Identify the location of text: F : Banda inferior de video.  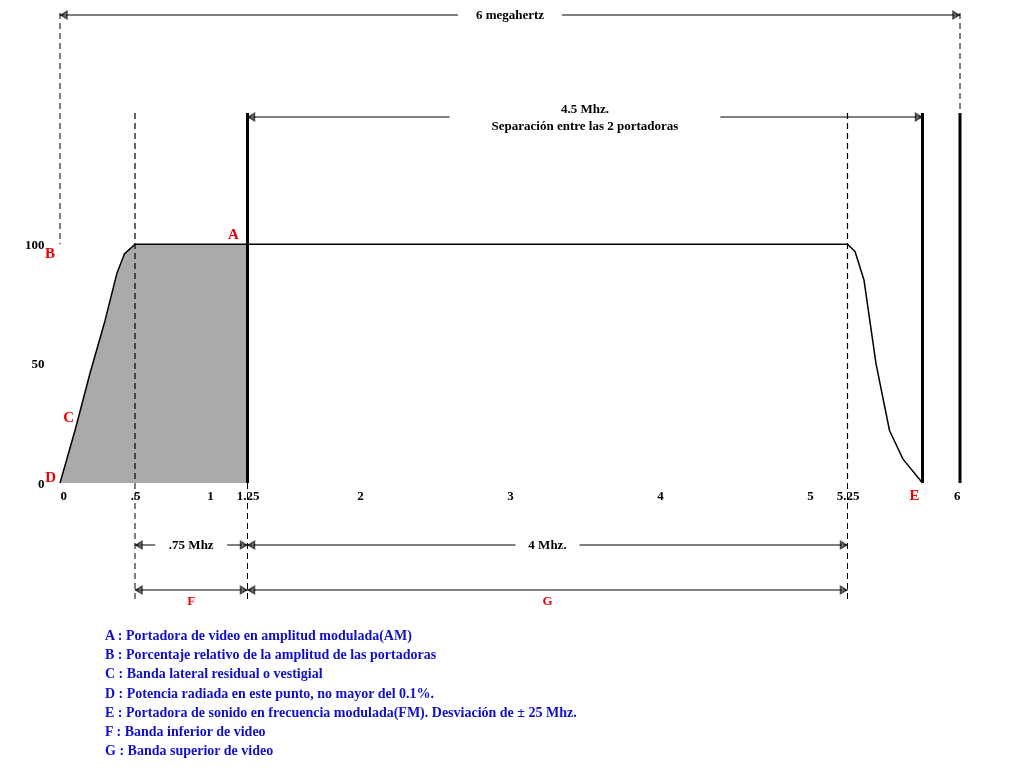
(185, 731).